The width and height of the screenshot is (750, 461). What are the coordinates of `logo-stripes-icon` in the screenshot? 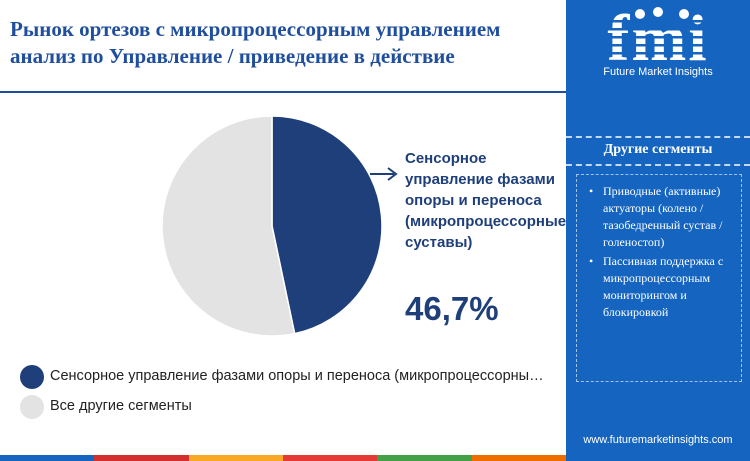 It's located at (658, 37).